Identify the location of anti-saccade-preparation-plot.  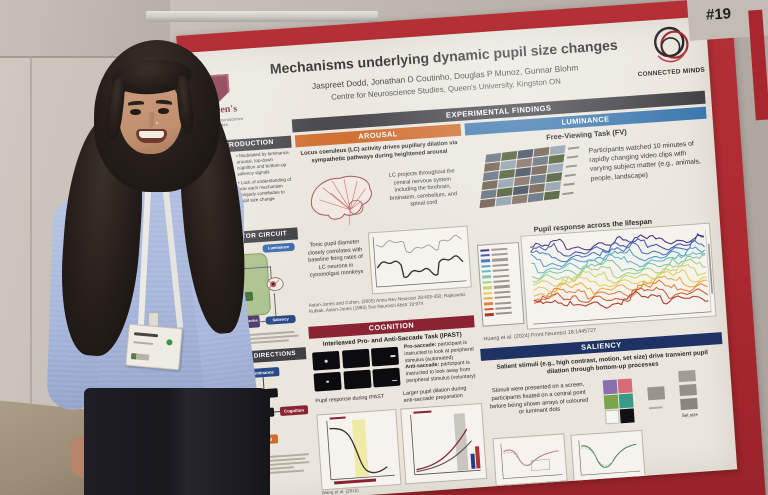
(444, 443).